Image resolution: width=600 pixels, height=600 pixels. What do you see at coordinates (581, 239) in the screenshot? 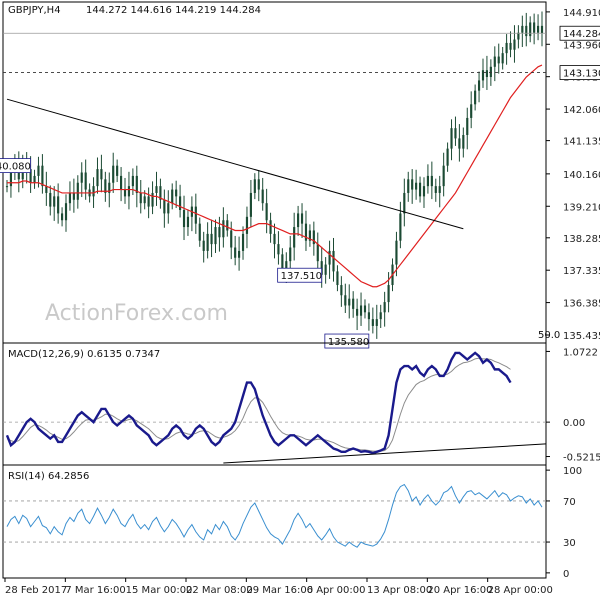
I see `price-tick-label: 138.285` at bounding box center [581, 239].